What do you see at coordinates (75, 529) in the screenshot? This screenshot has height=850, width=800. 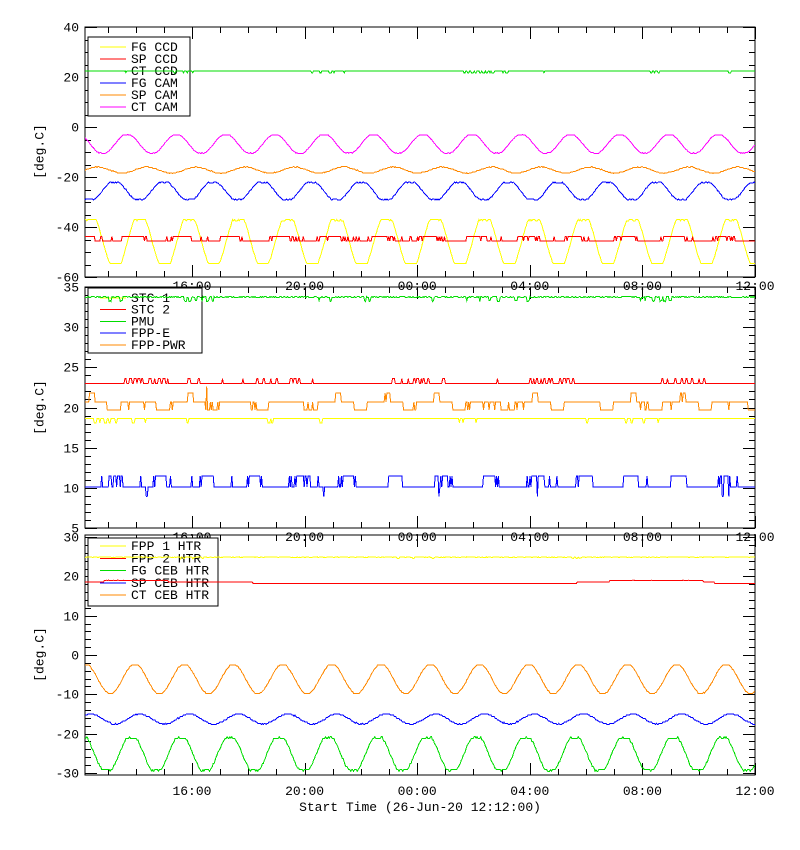 I see `y-tick-label: 5` at bounding box center [75, 529].